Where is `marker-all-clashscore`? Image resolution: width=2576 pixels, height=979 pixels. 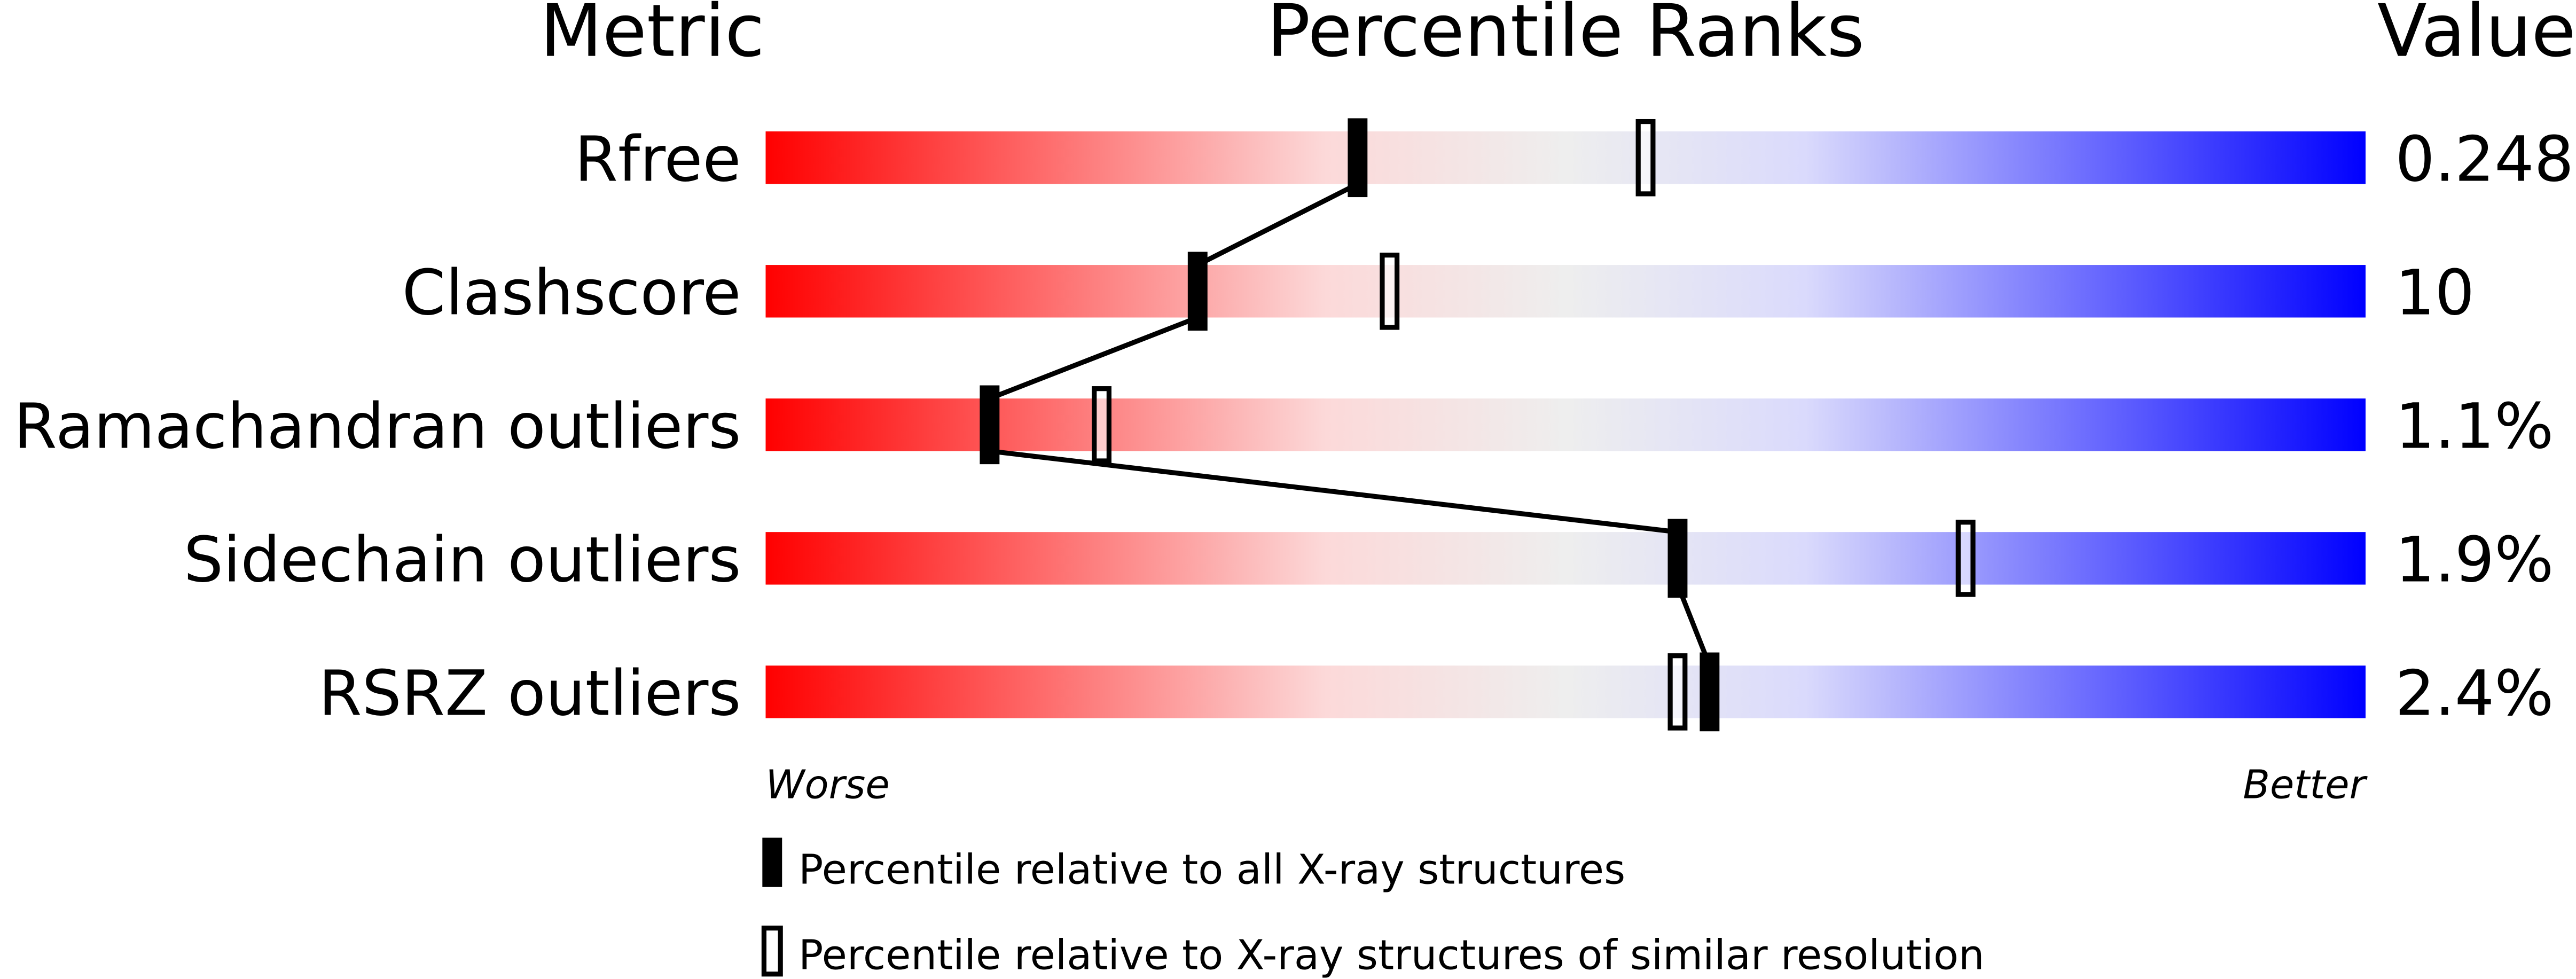
marker-all-clashscore is located at coordinates (1197, 291).